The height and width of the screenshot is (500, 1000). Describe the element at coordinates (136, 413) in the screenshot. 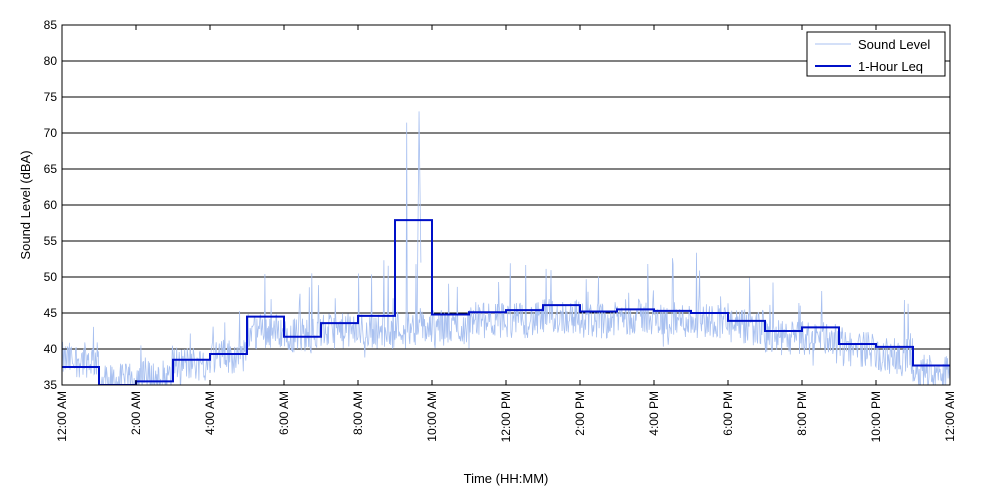

I see `x-tick-label: 2:00 AM` at that location.